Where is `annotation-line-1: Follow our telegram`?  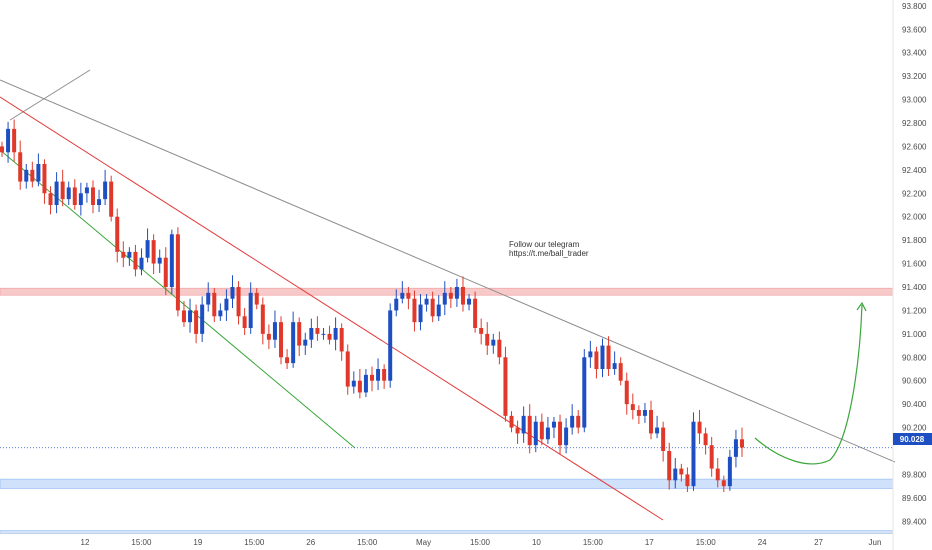
annotation-line-1: Follow our telegram is located at coordinates (544, 244).